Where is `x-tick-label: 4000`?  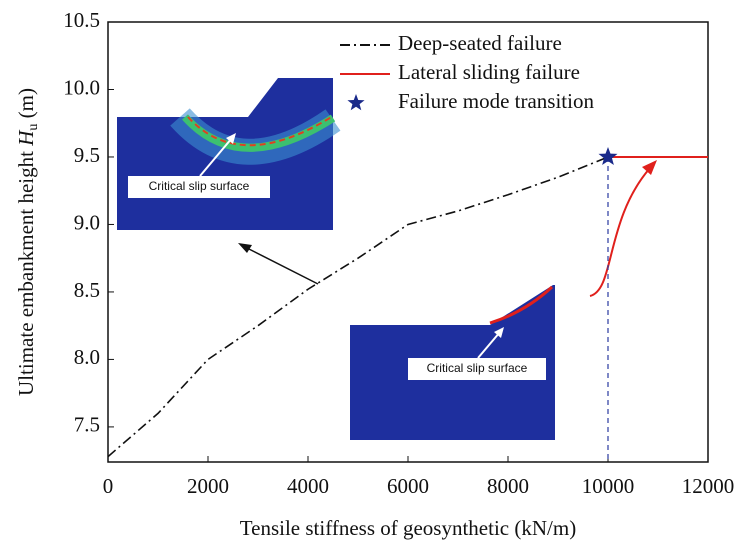 x-tick-label: 4000 is located at coordinates (308, 486).